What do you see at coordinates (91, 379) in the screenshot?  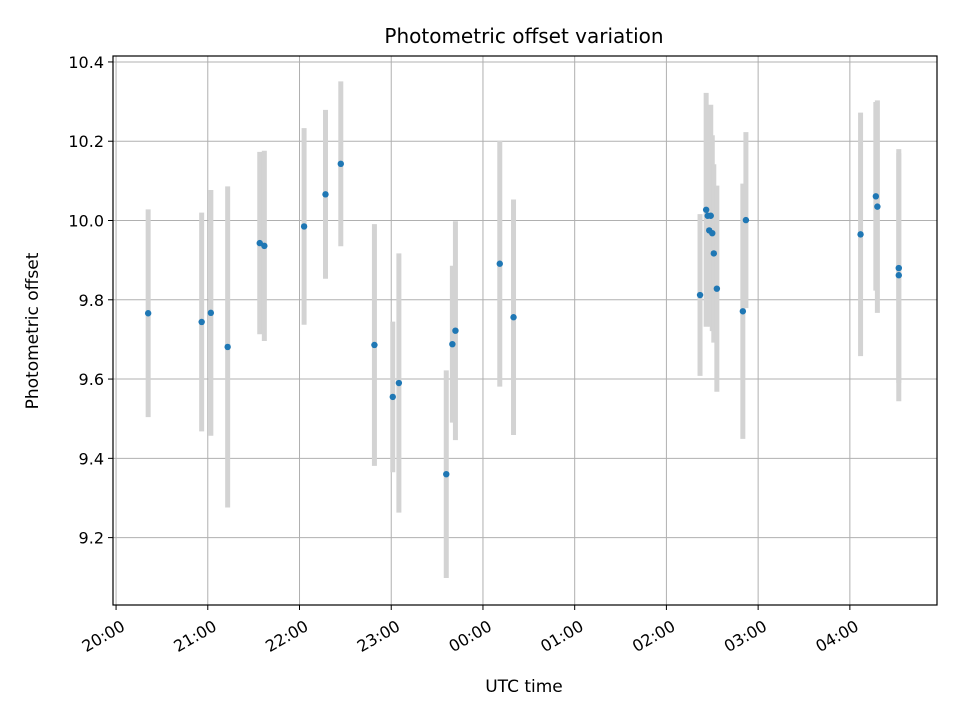 I see `y-tick-label: 9.6` at bounding box center [91, 379].